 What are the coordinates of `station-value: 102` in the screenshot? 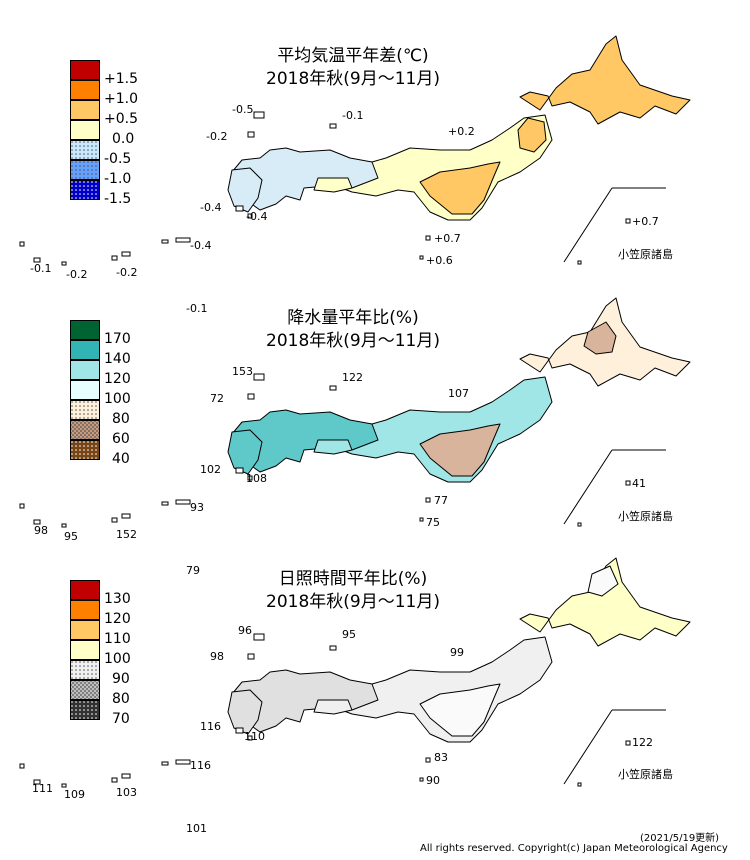 It's located at (210, 469).